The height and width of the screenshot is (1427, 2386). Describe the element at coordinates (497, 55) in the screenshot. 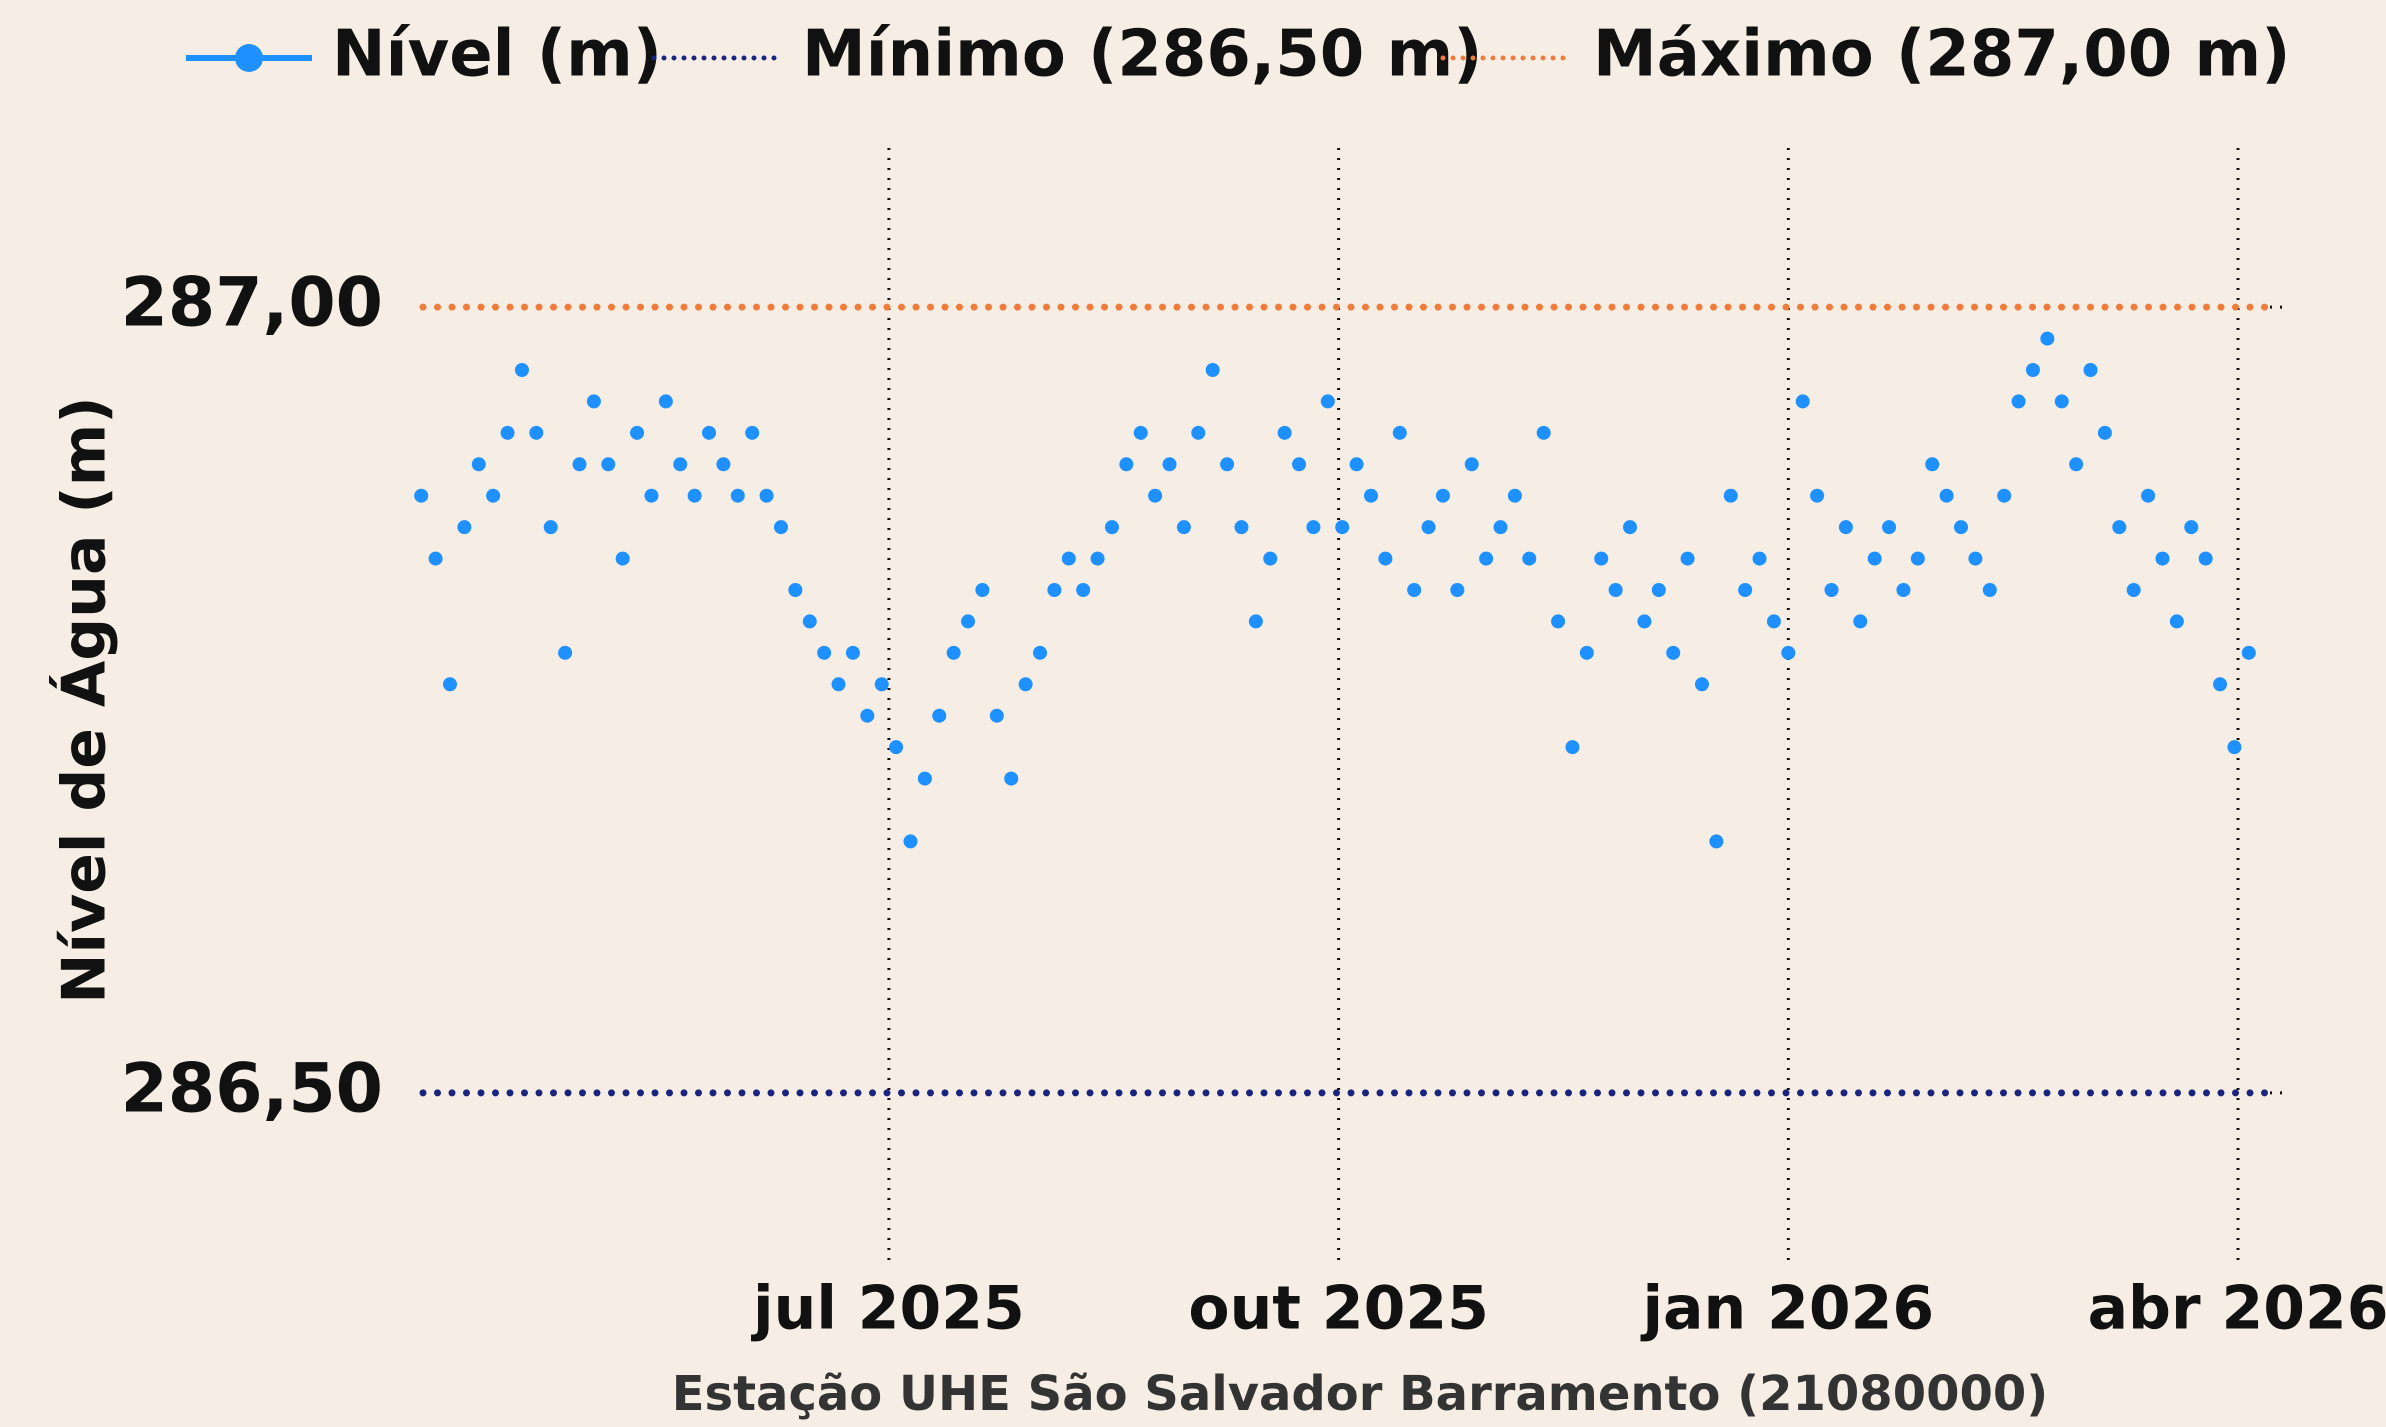

I see `legend-label: Nível (m)` at that location.